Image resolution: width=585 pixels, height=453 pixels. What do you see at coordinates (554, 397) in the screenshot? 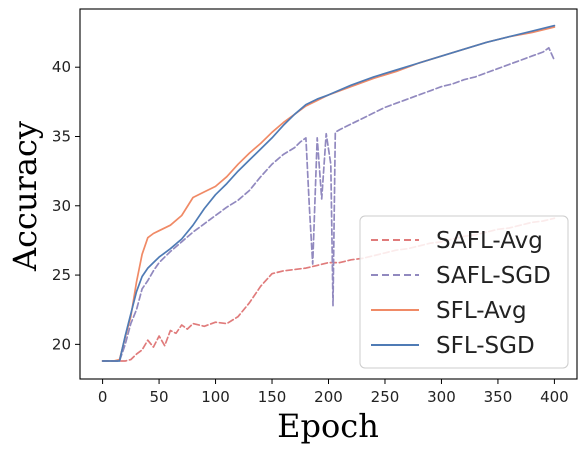
I see `x-tick-label: 400` at bounding box center [554, 397].